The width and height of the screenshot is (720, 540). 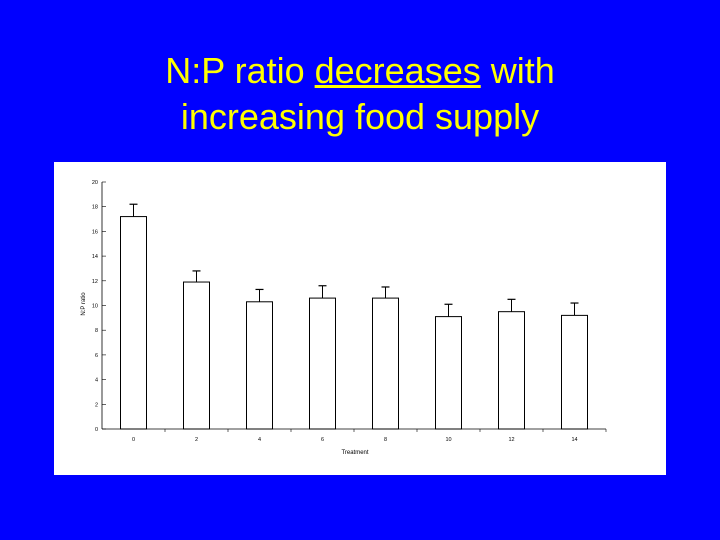 I want to click on x-axis-label: Treatment, so click(x=354, y=453).